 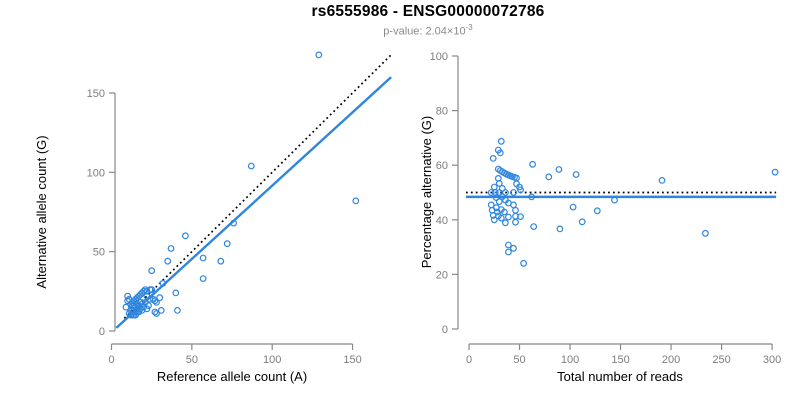 I want to click on y-tick-label: 60, so click(x=442, y=166).